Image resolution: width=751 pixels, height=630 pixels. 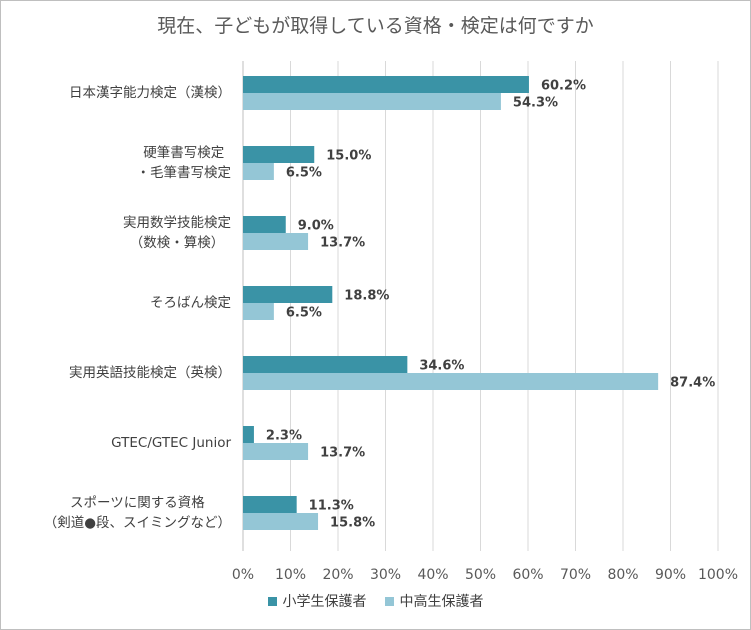 What do you see at coordinates (366, 296) in the screenshot?
I see `data-label: 18.8%` at bounding box center [366, 296].